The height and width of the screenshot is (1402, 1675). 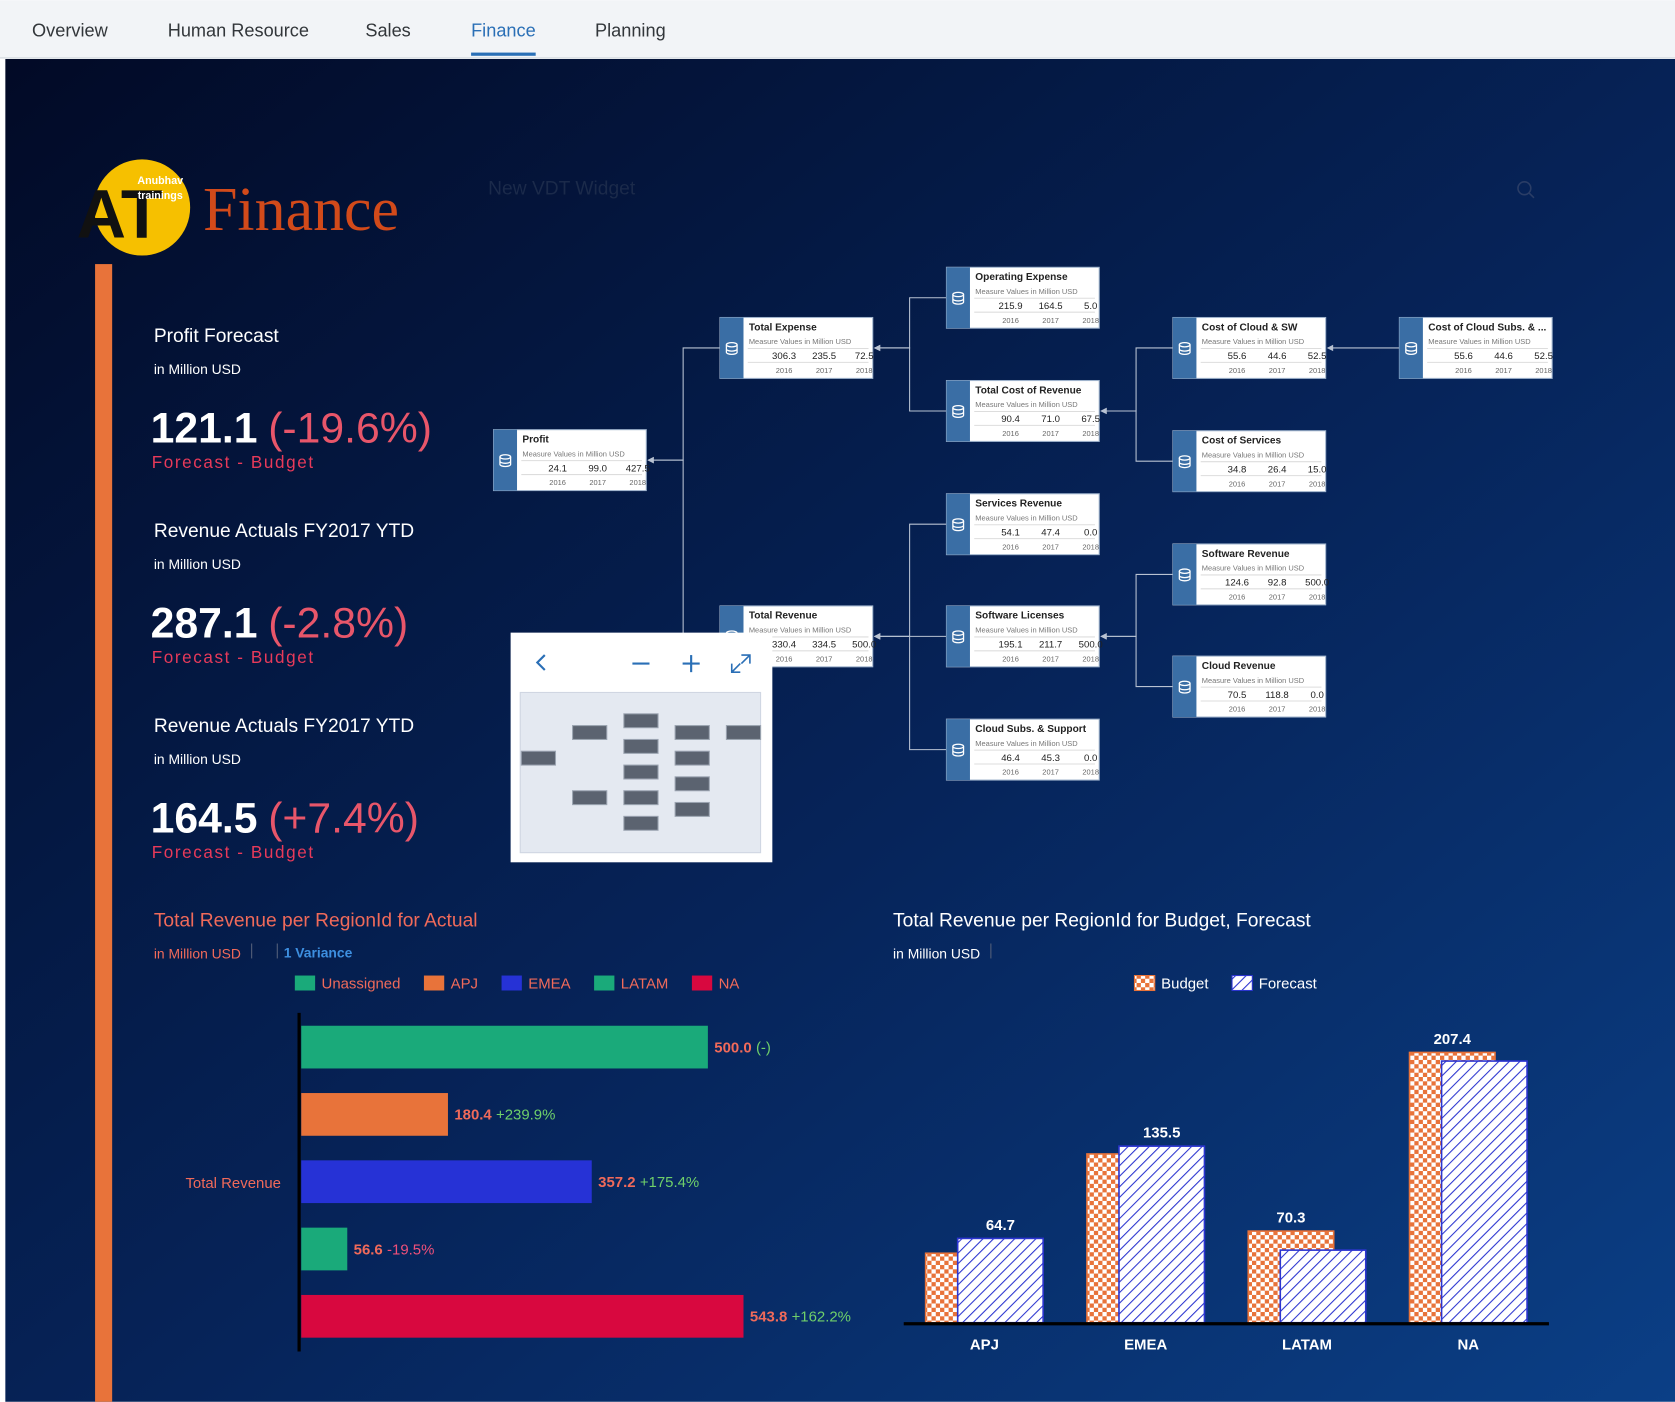 I want to click on variance-label: (-), so click(x=763, y=1047).